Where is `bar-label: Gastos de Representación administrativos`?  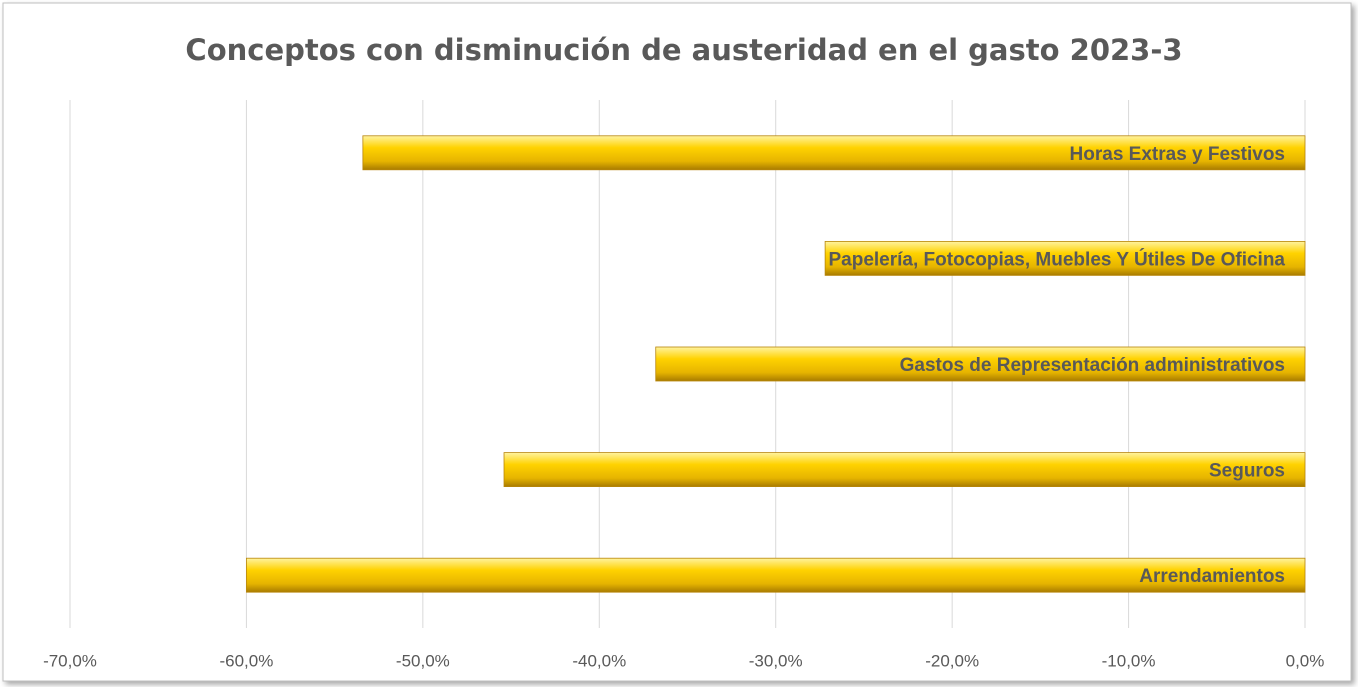 bar-label: Gastos de Representación administrativos is located at coordinates (1092, 365).